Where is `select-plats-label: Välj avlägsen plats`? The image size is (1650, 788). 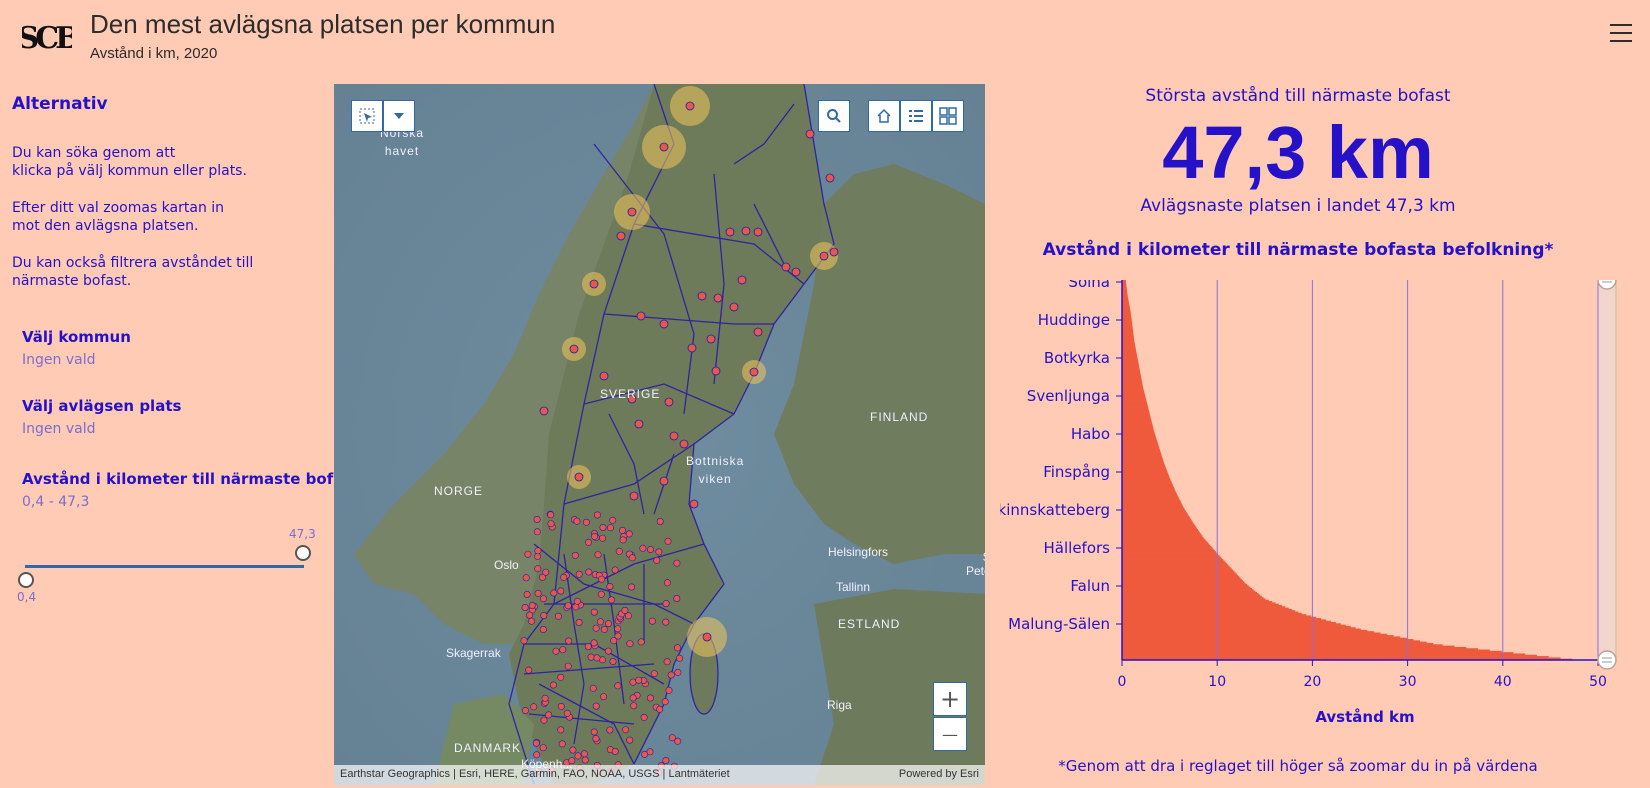
select-plats-label: Välj avlägsen plats is located at coordinates (102, 406).